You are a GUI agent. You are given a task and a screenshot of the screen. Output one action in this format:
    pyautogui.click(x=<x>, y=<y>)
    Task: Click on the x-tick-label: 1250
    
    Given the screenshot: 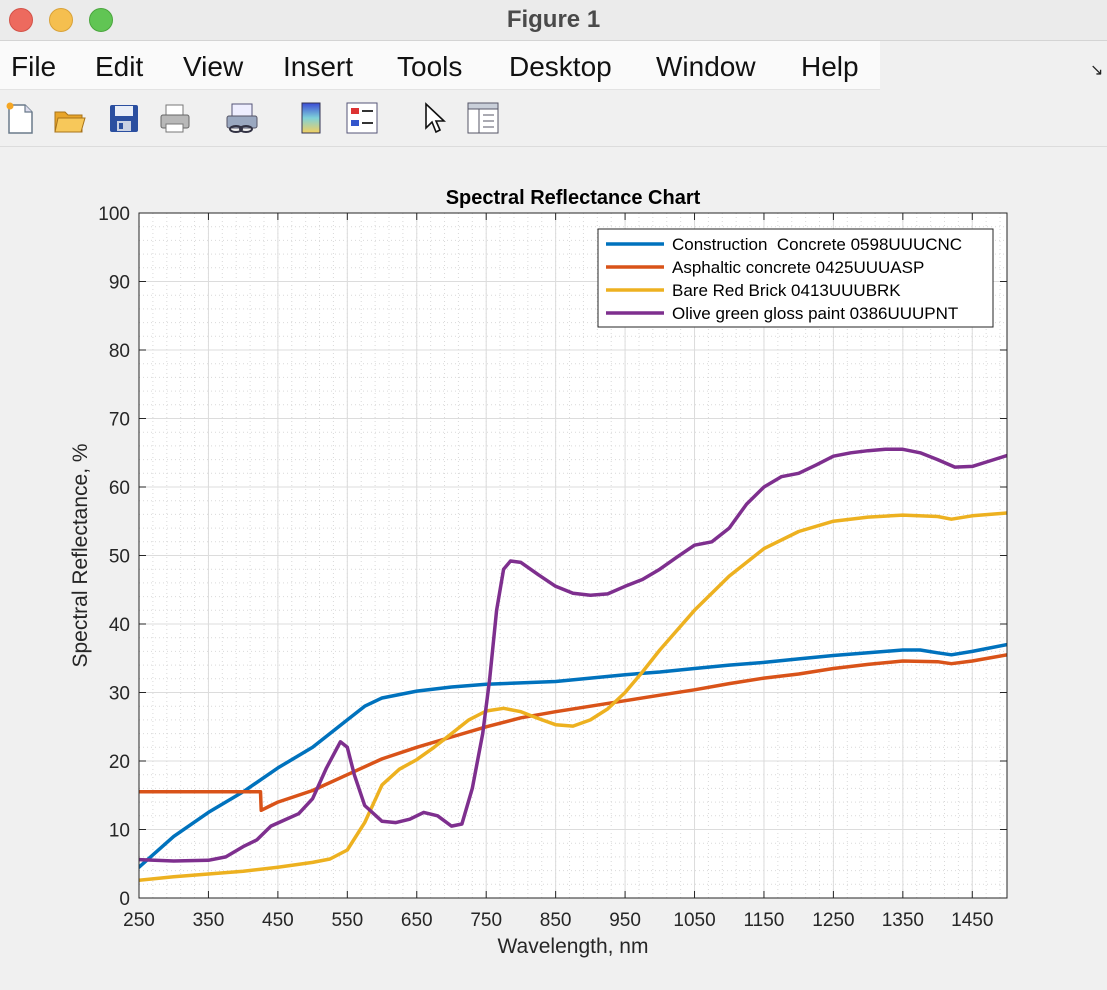 What is the action you would take?
    pyautogui.click(x=833, y=920)
    